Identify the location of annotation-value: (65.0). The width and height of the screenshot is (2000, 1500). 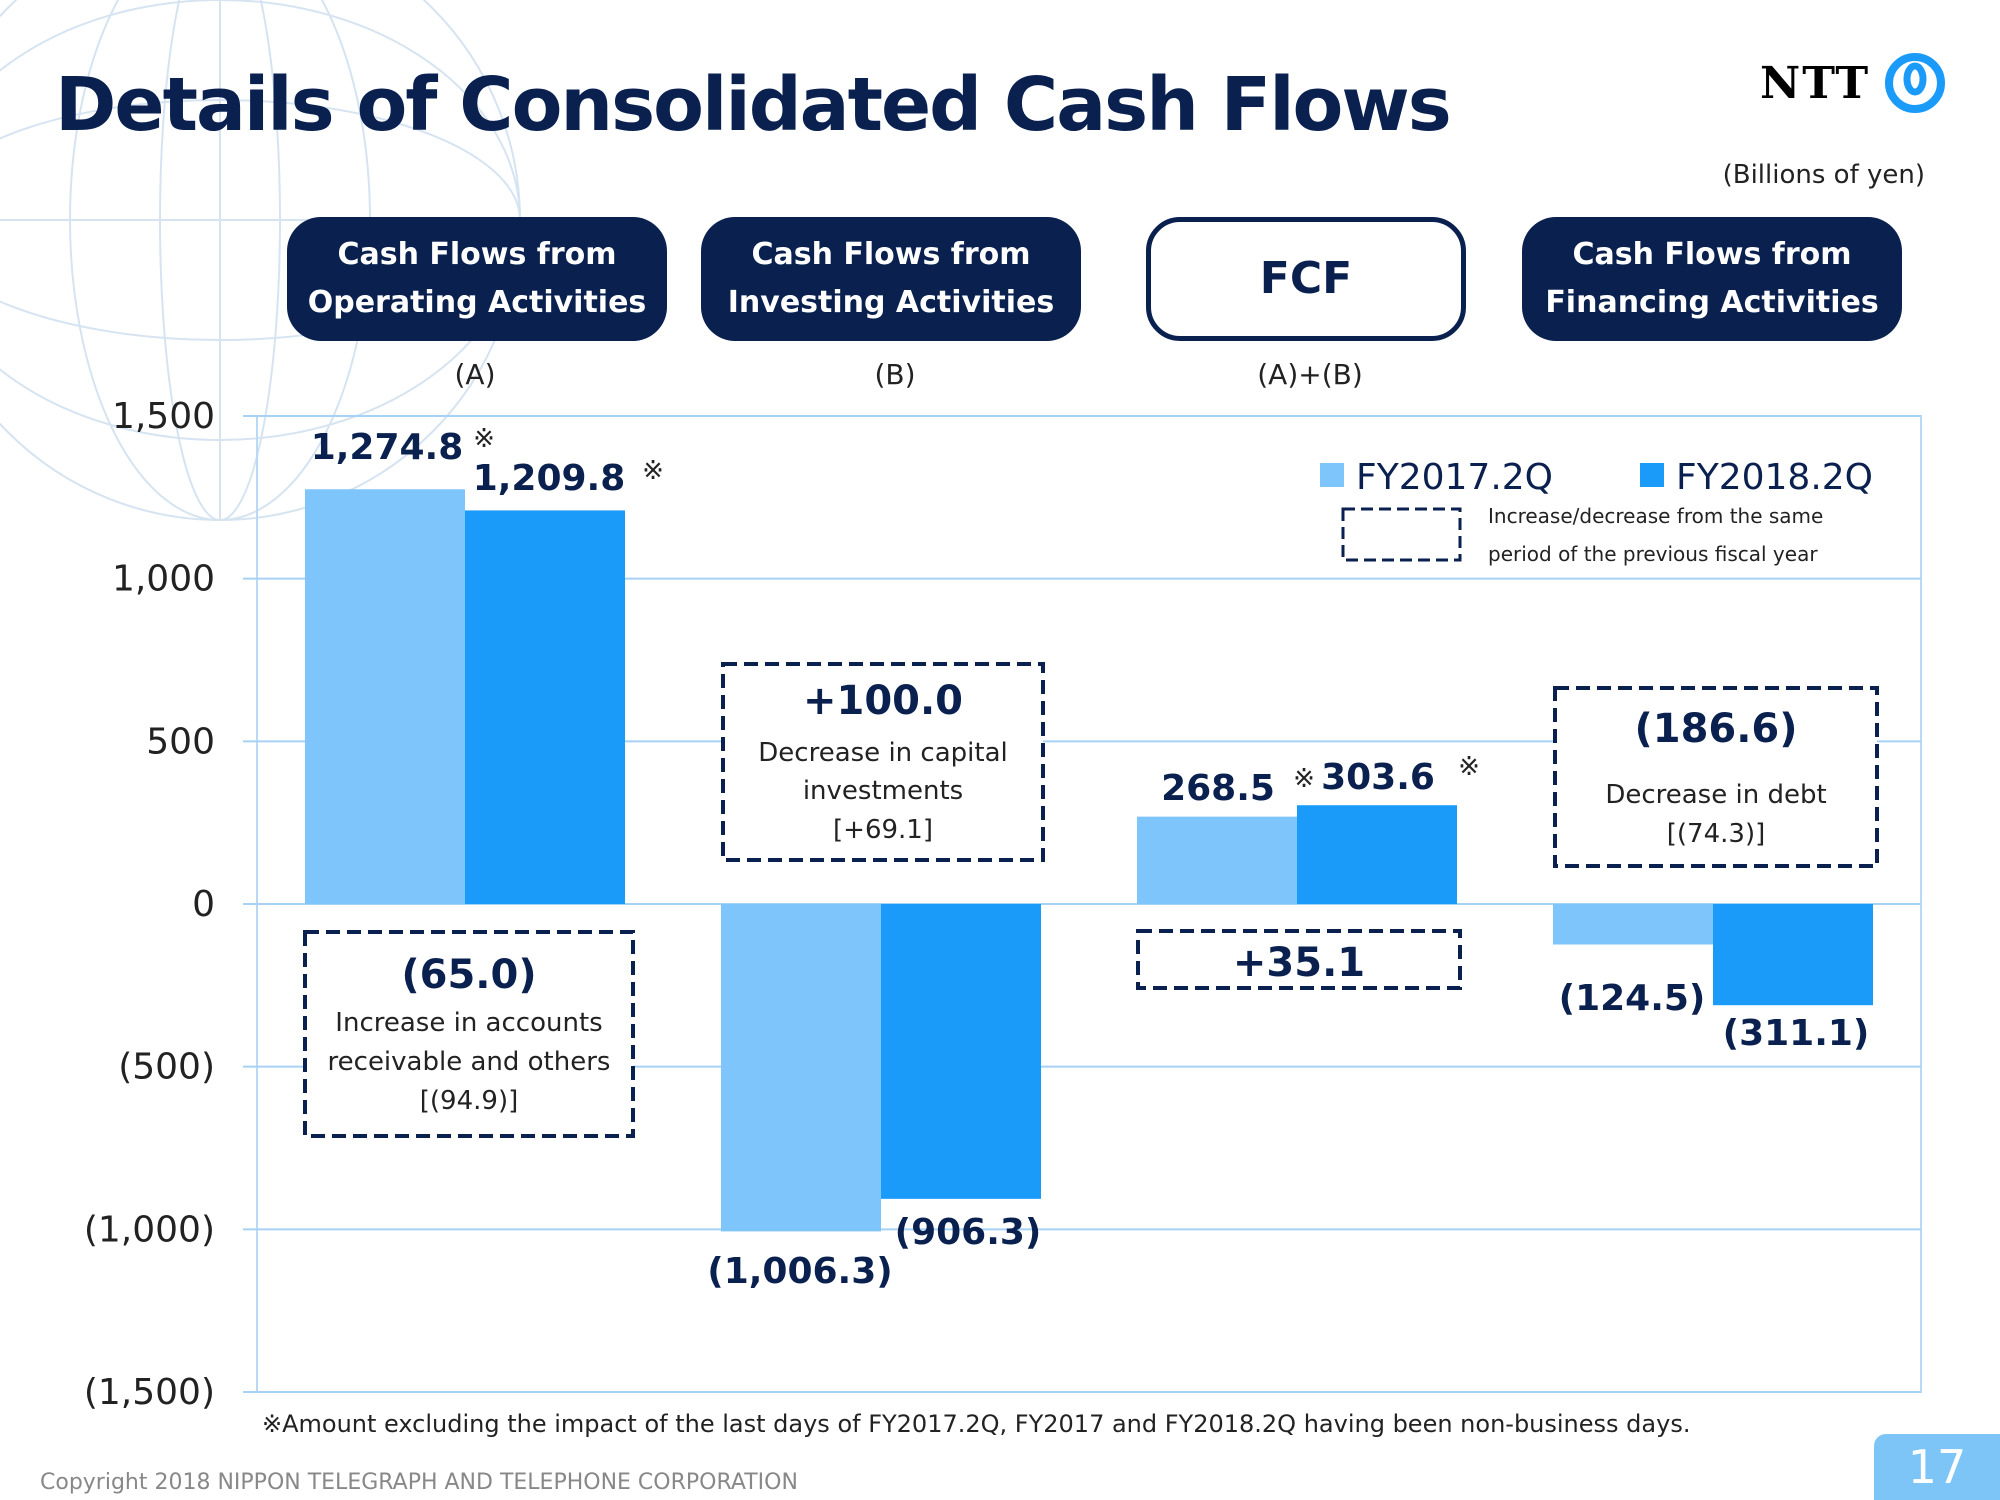
(468, 975).